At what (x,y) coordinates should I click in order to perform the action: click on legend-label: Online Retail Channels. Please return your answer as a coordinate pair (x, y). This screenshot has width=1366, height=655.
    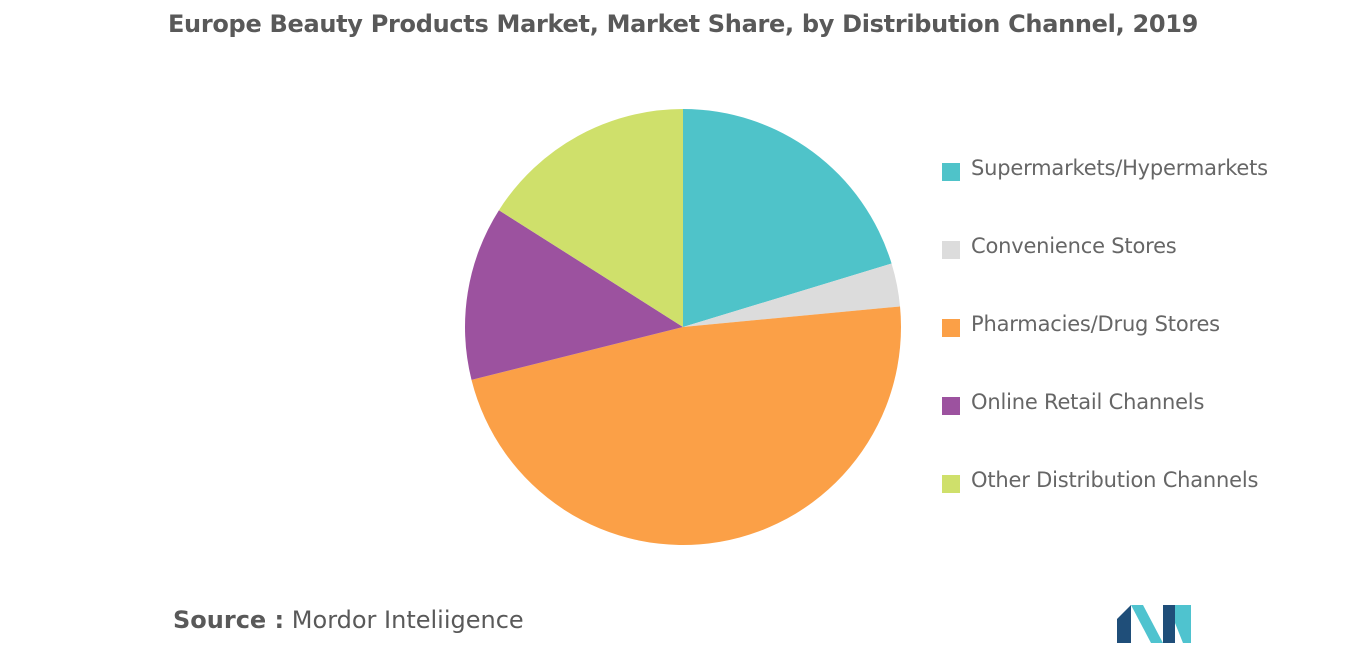
    Looking at the image, I should click on (1088, 402).